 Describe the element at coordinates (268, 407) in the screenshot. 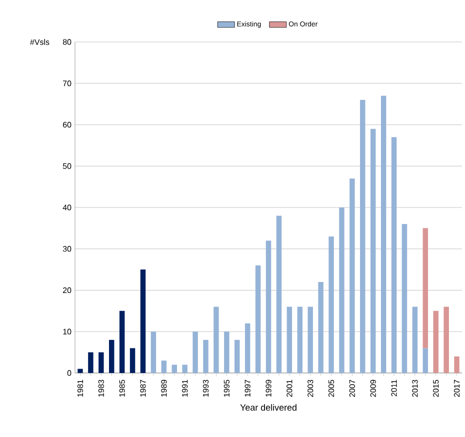

I see `x-axis-title: Year delivered` at that location.